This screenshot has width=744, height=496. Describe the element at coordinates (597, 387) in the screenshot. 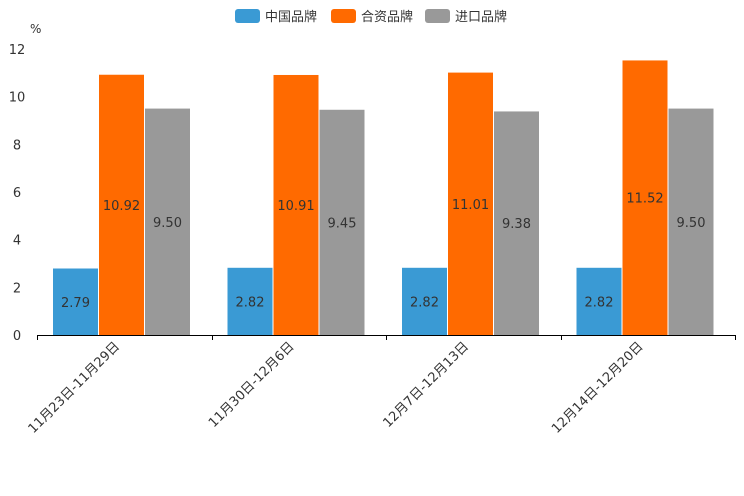

I see `x-category-label-4: 12月14日-12月20日` at that location.